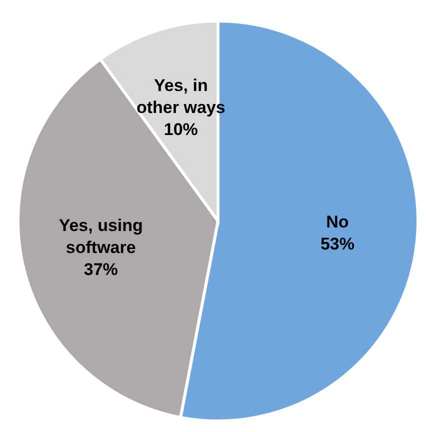  What do you see at coordinates (181, 128) in the screenshot?
I see `data-label: 10%` at bounding box center [181, 128].